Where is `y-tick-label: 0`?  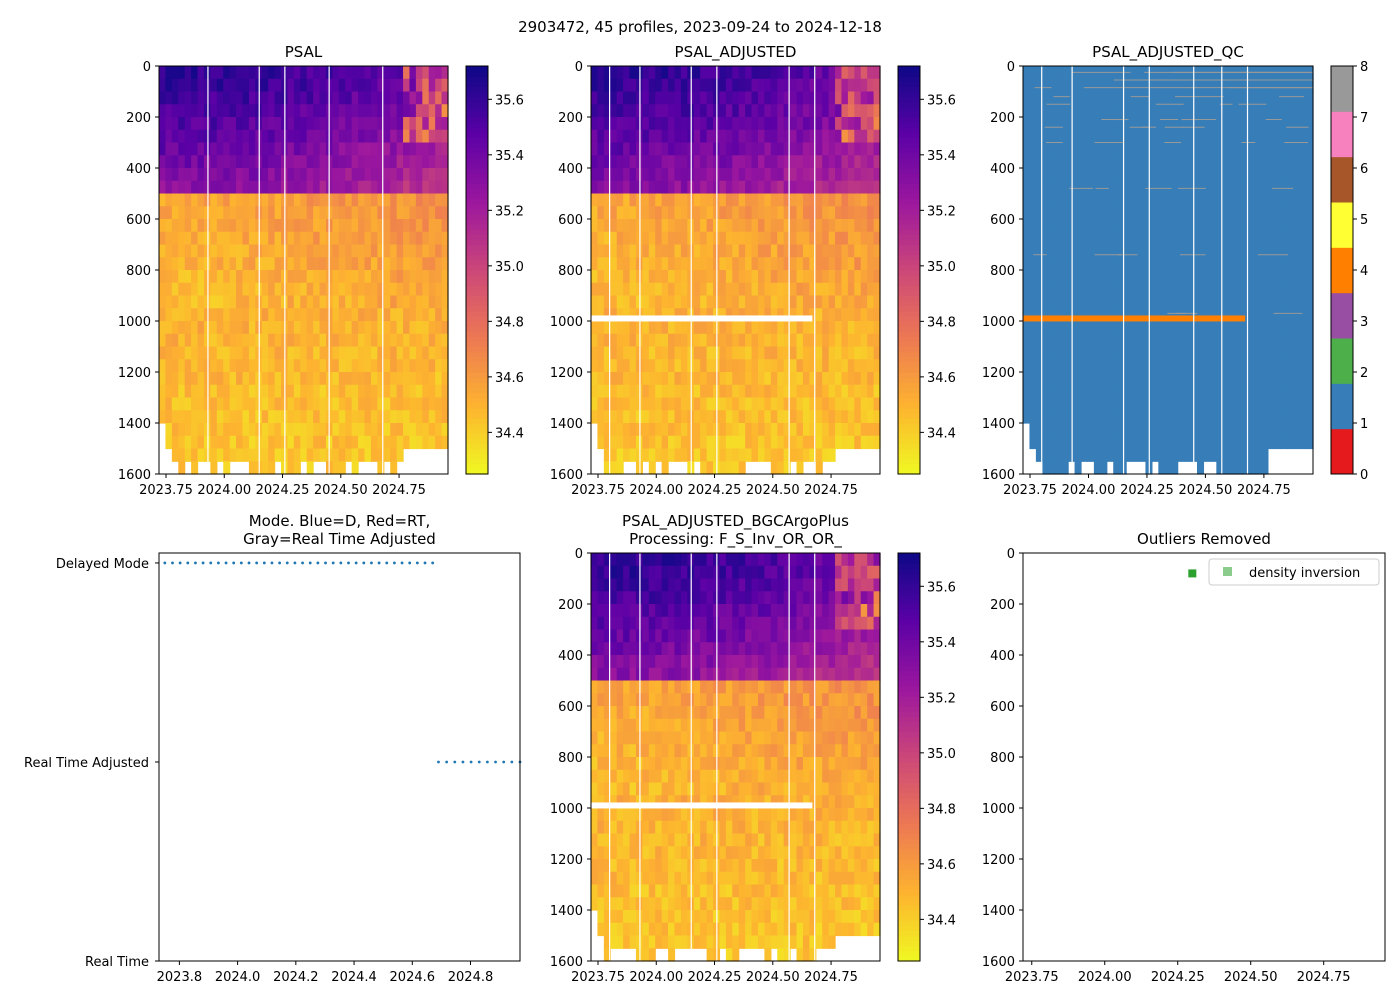 y-tick-label: 0 is located at coordinates (579, 67).